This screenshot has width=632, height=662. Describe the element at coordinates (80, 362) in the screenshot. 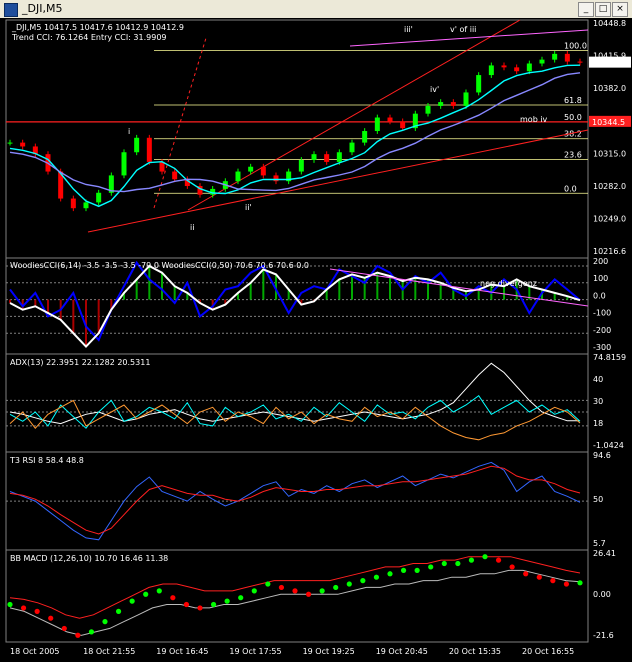

I see `adx-title: ADX(13) 22.3951 22.1282 20.5311` at that location.